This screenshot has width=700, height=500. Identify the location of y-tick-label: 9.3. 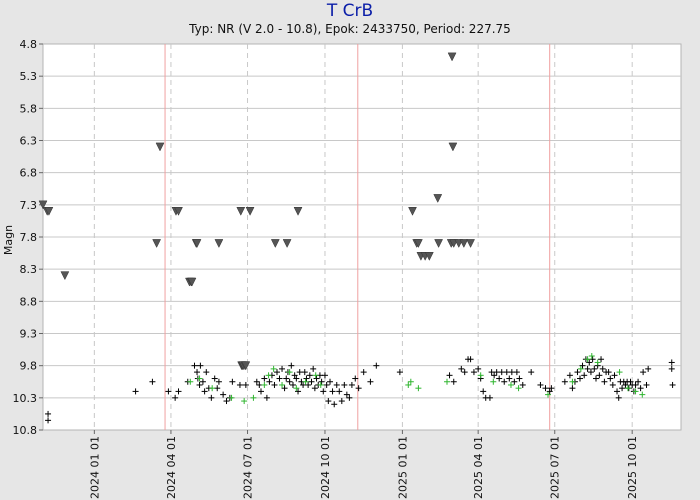
(29, 334).